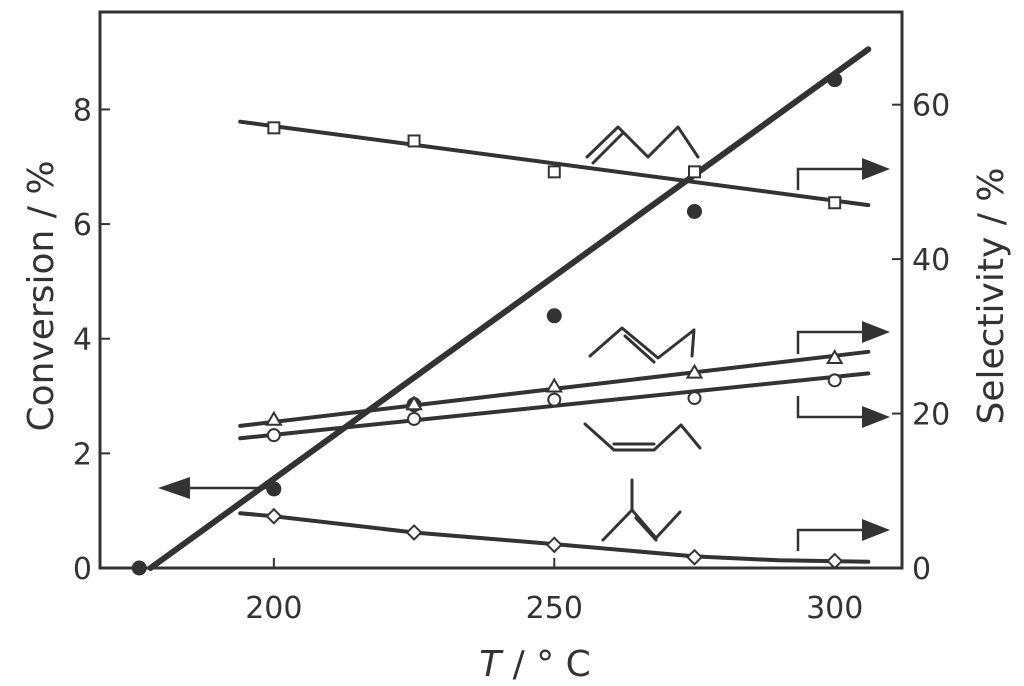  What do you see at coordinates (931, 260) in the screenshot?
I see `y-right-tick-label: 40` at bounding box center [931, 260].